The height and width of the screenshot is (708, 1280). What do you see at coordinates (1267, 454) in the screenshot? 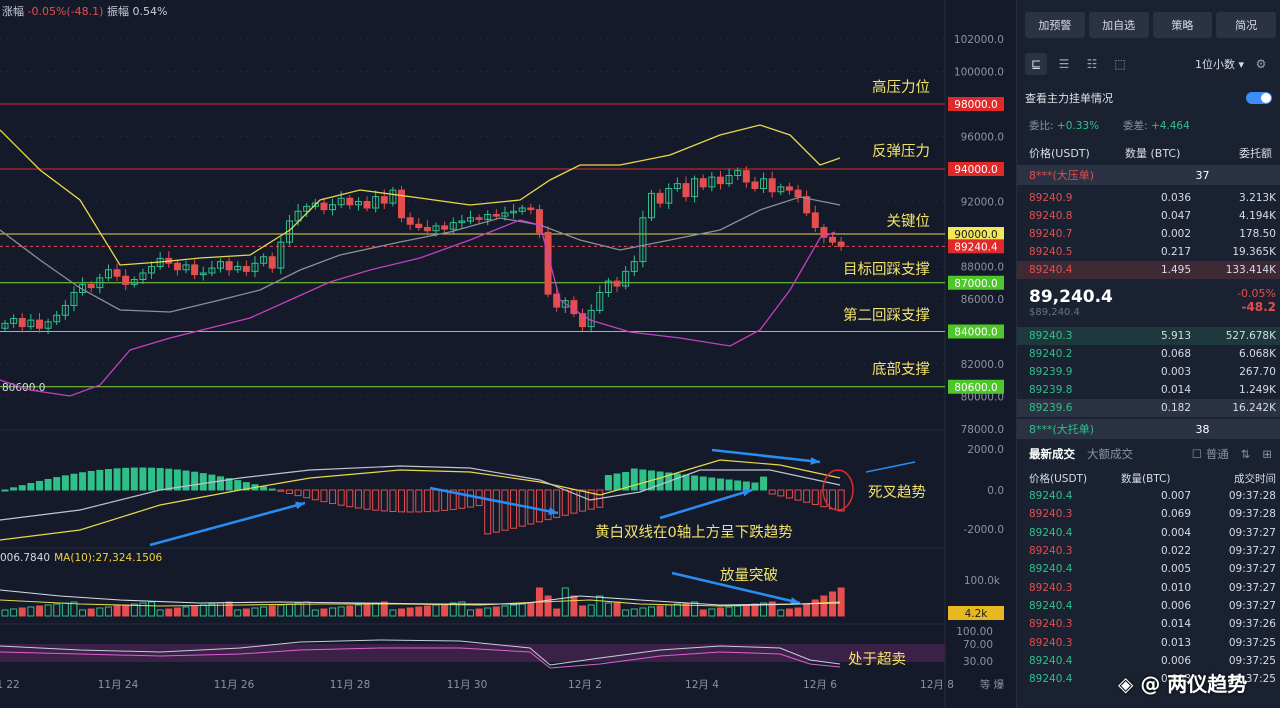
I see `grid-icon: ⊞` at bounding box center [1267, 454].